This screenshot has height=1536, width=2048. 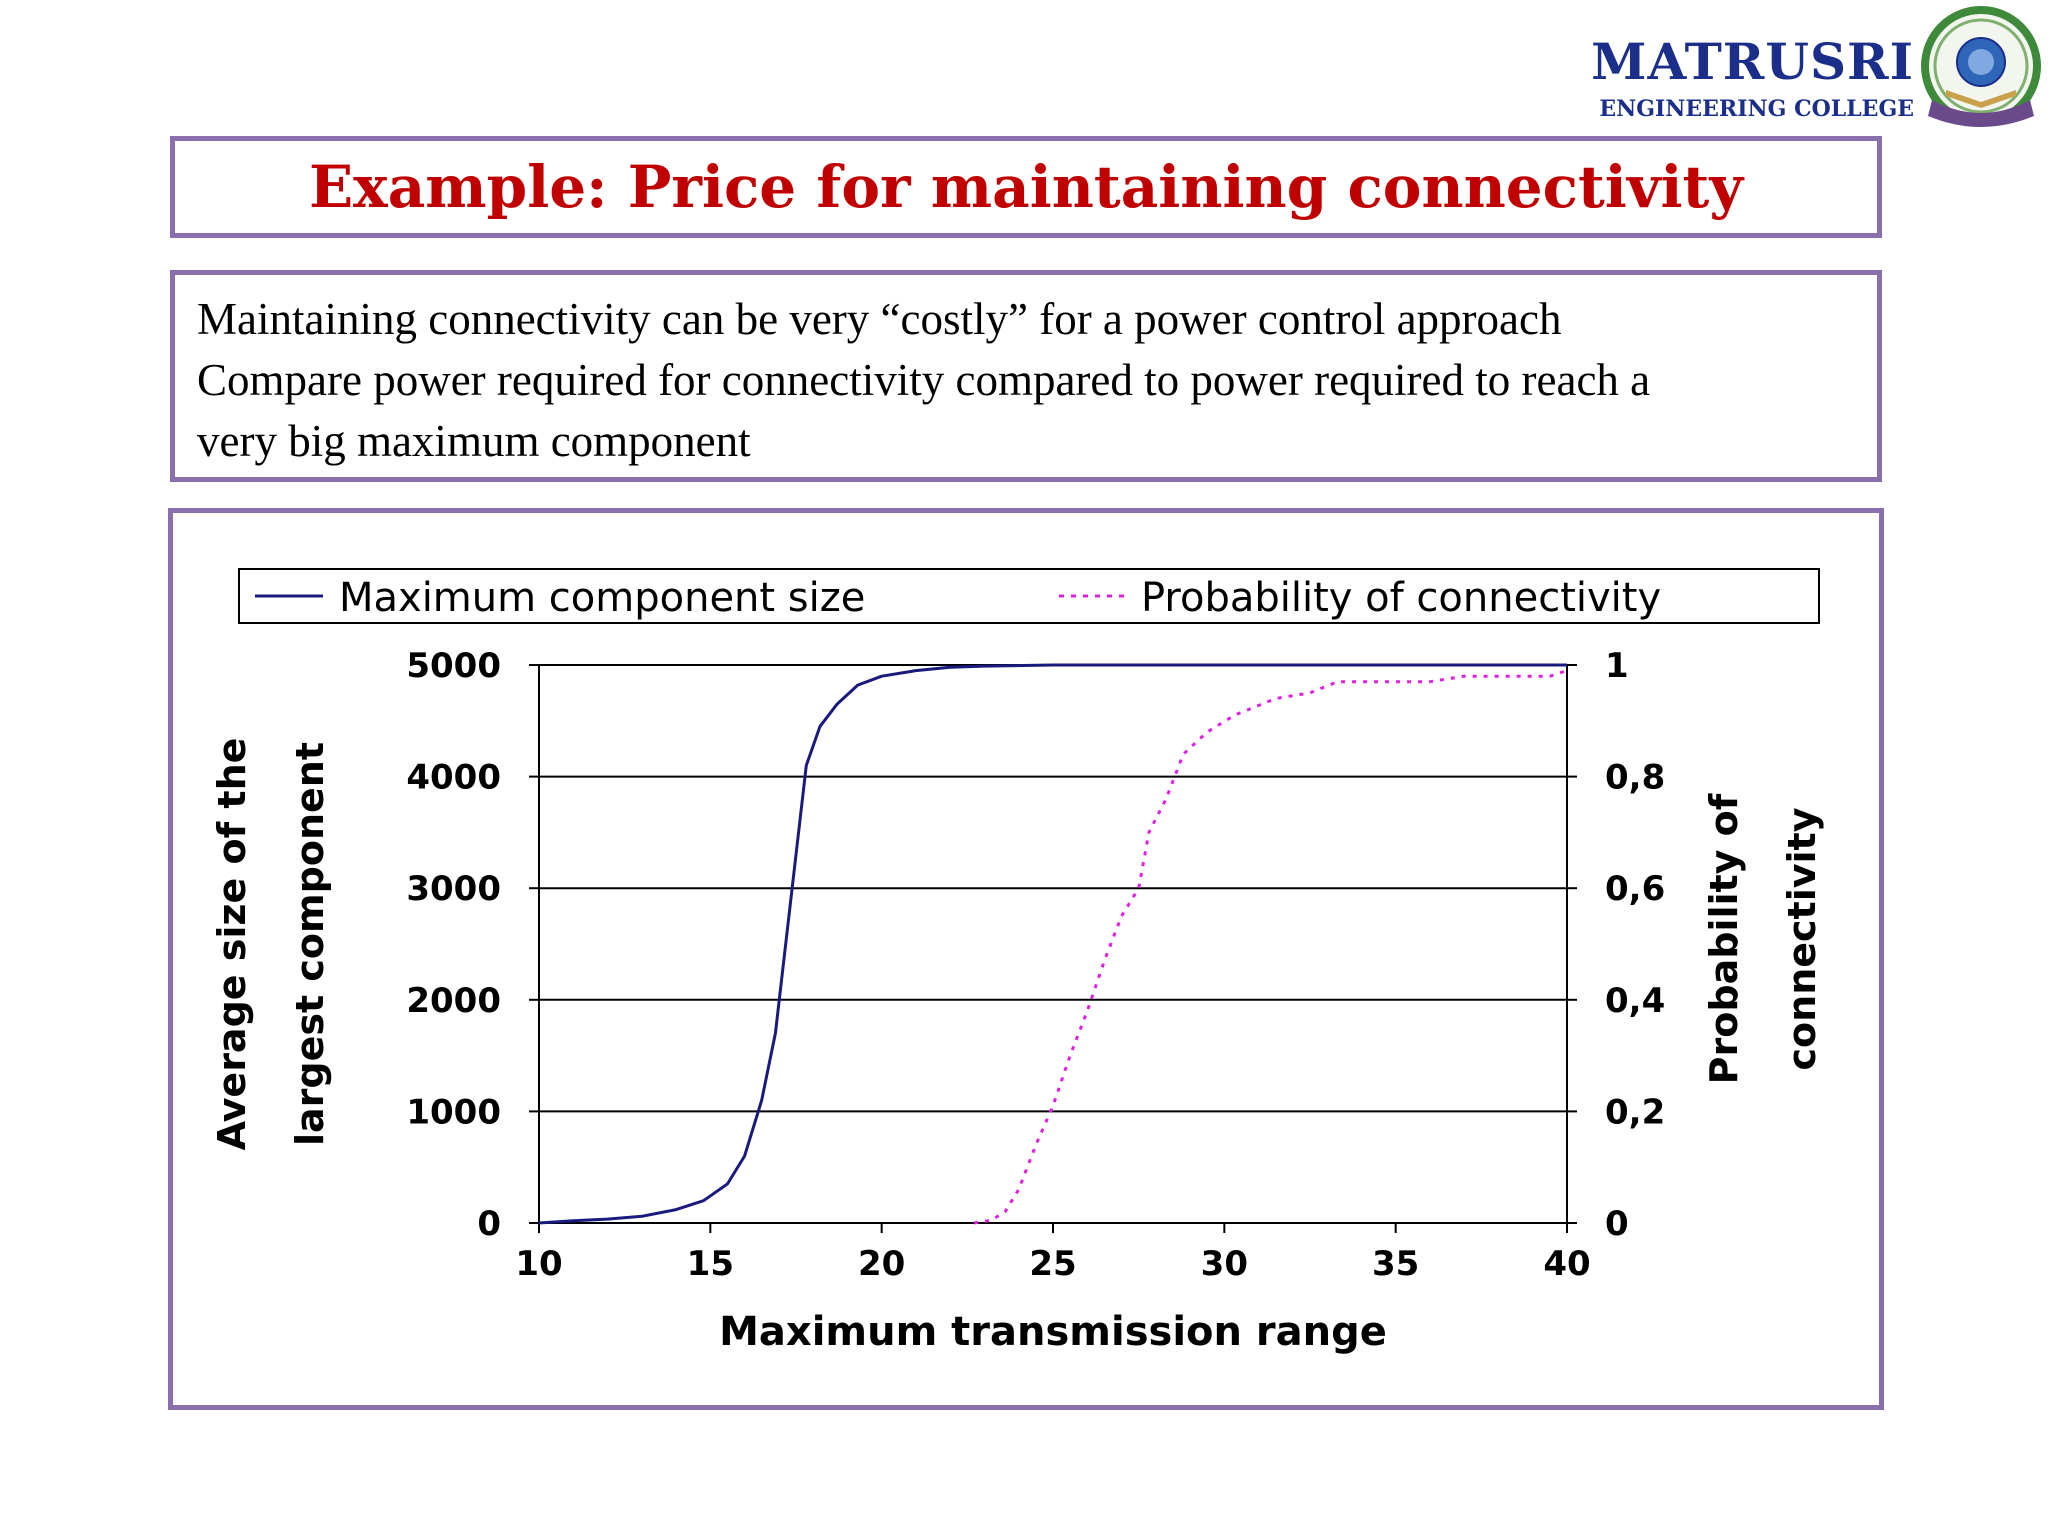 I want to click on y-left-tick-label: 3000, so click(x=453, y=889).